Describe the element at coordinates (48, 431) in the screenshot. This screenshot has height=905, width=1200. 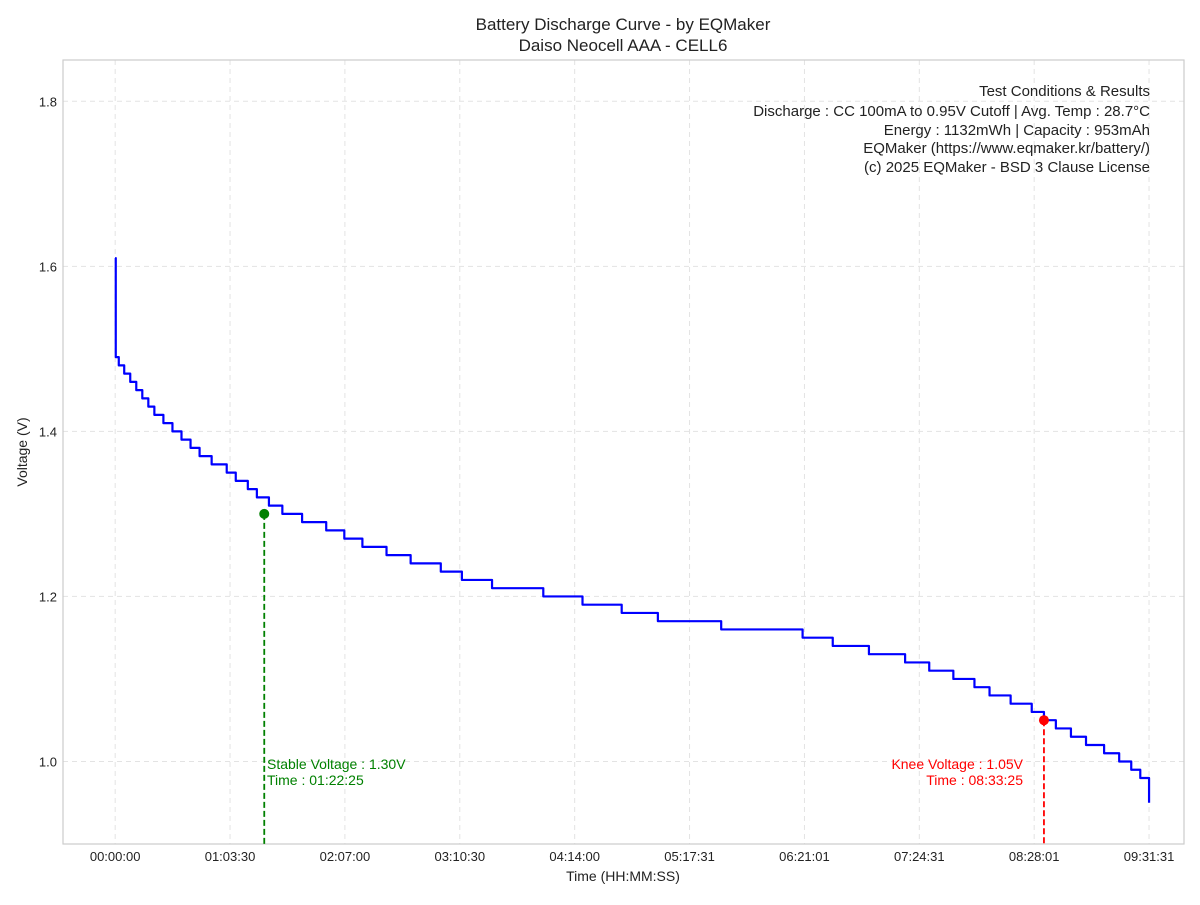
I see `y-tick-label: 1.4` at that location.